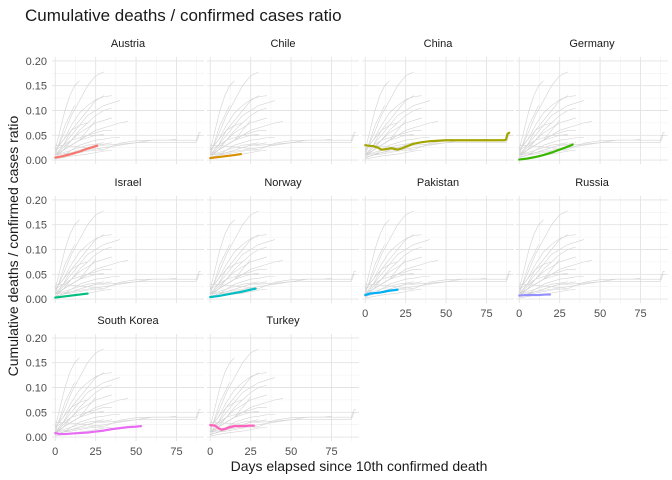  I want to click on panel-south-korea: South Korea 0.00 0.05 0.10 0.15 0.20 0 25 50 75, so click(115, 386).